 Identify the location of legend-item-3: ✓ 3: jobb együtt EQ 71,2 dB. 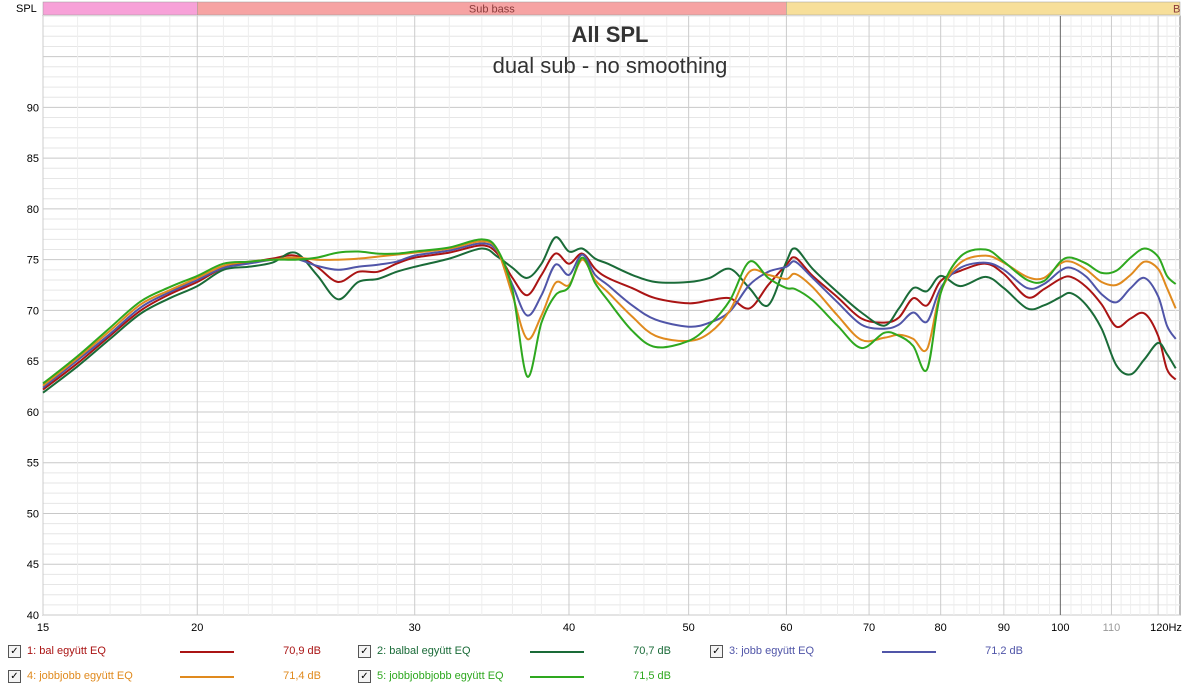
(880, 652).